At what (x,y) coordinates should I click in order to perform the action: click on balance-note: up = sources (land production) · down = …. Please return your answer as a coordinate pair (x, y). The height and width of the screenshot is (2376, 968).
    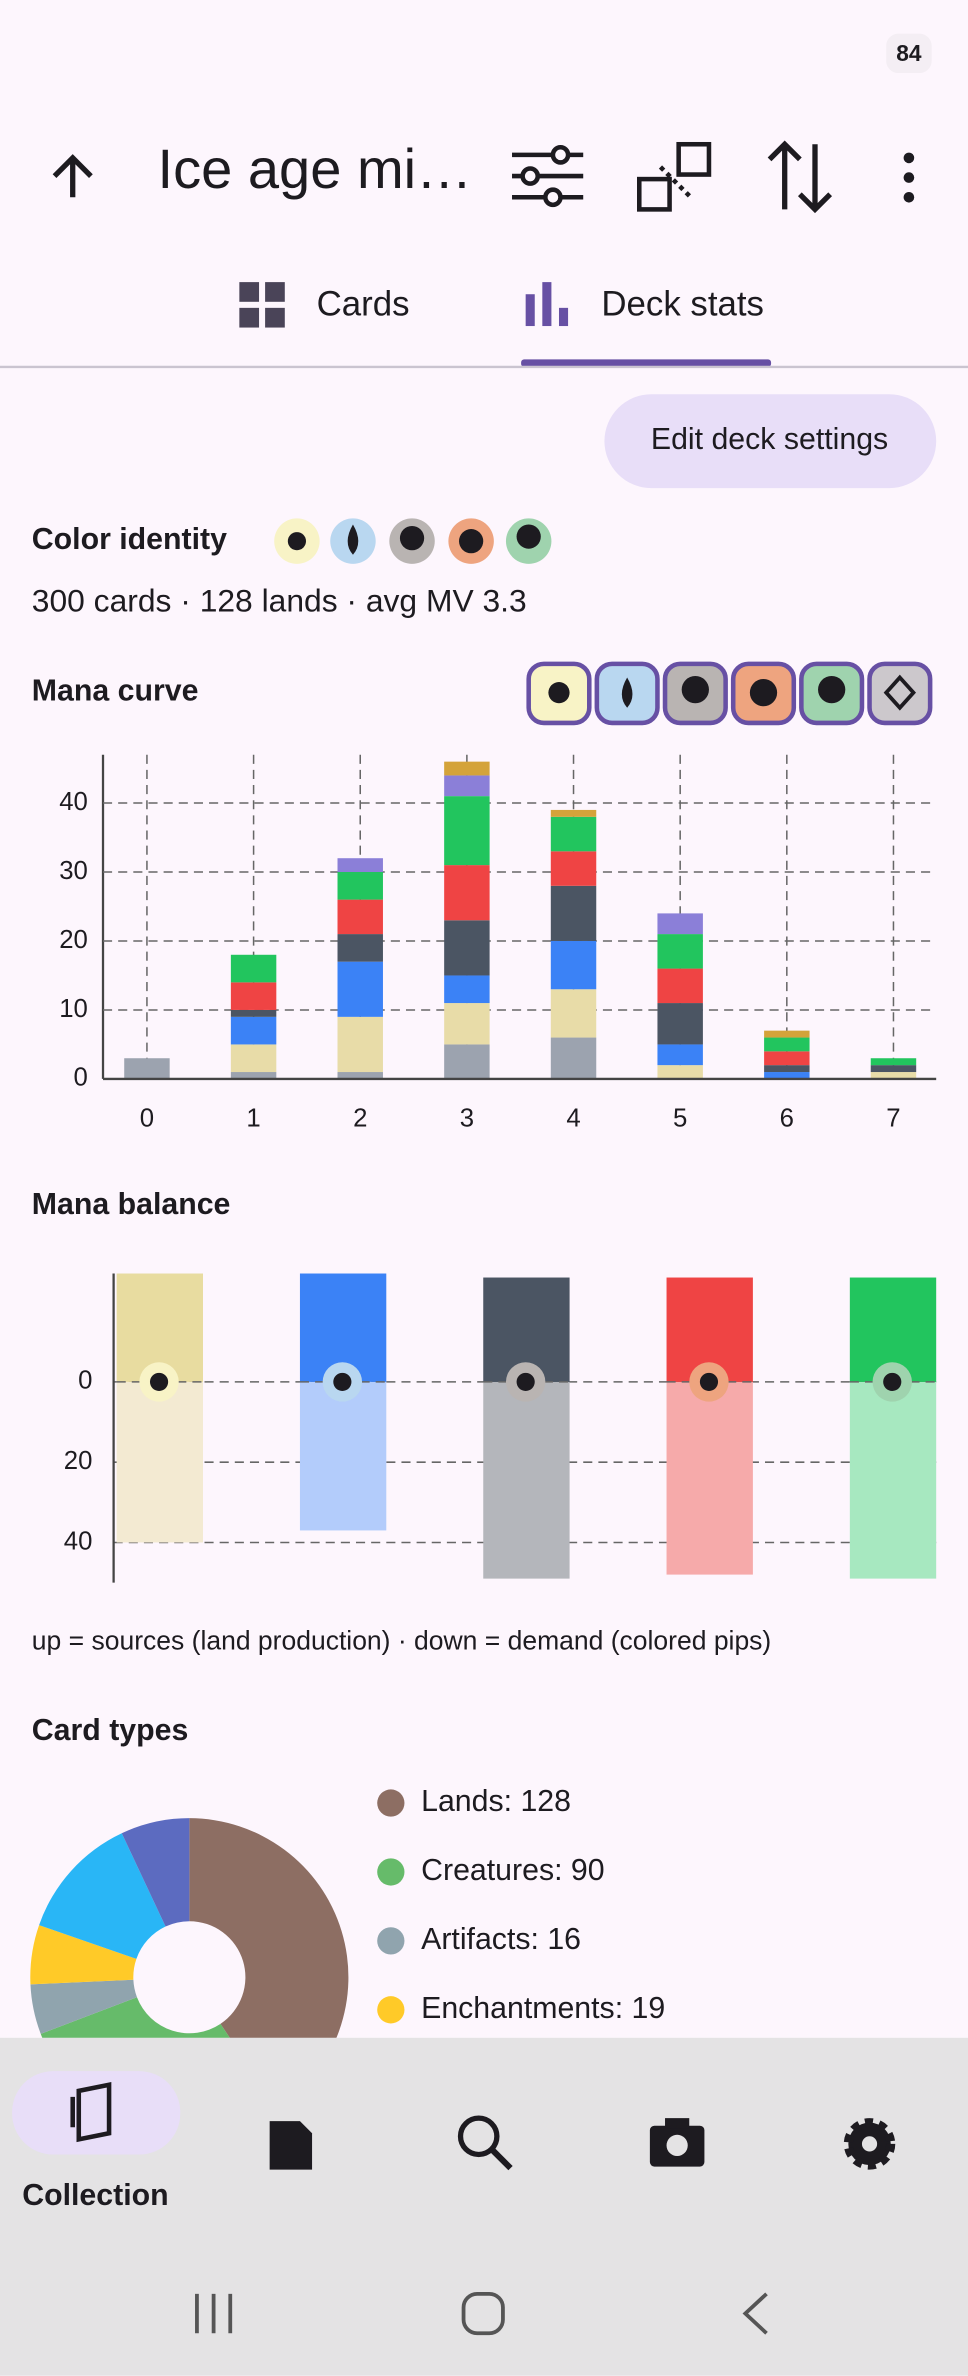
    Looking at the image, I should click on (401, 1640).